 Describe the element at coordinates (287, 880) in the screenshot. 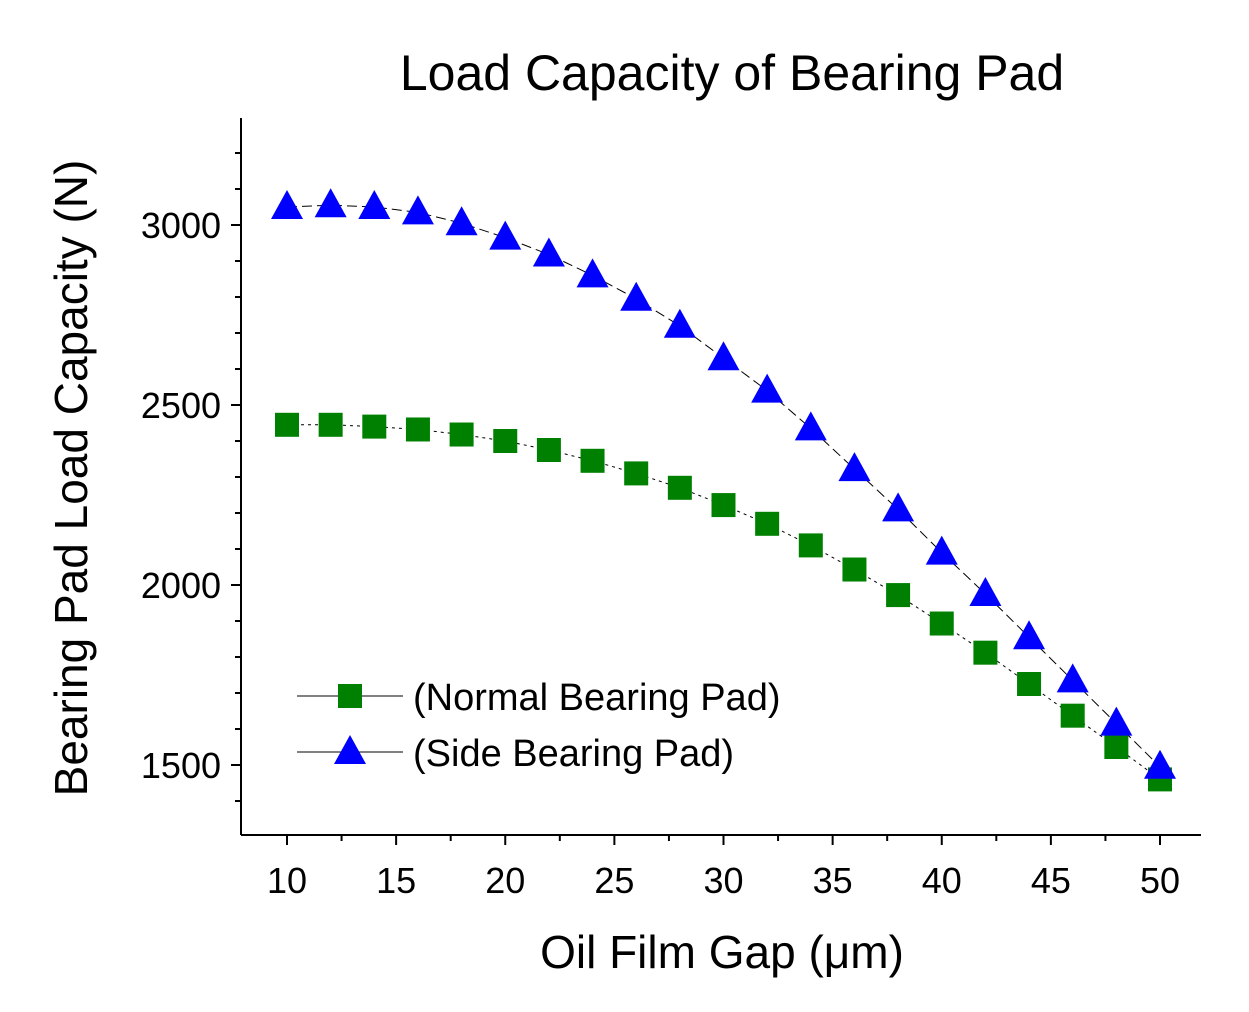

I see `x-tick-label: 10` at that location.